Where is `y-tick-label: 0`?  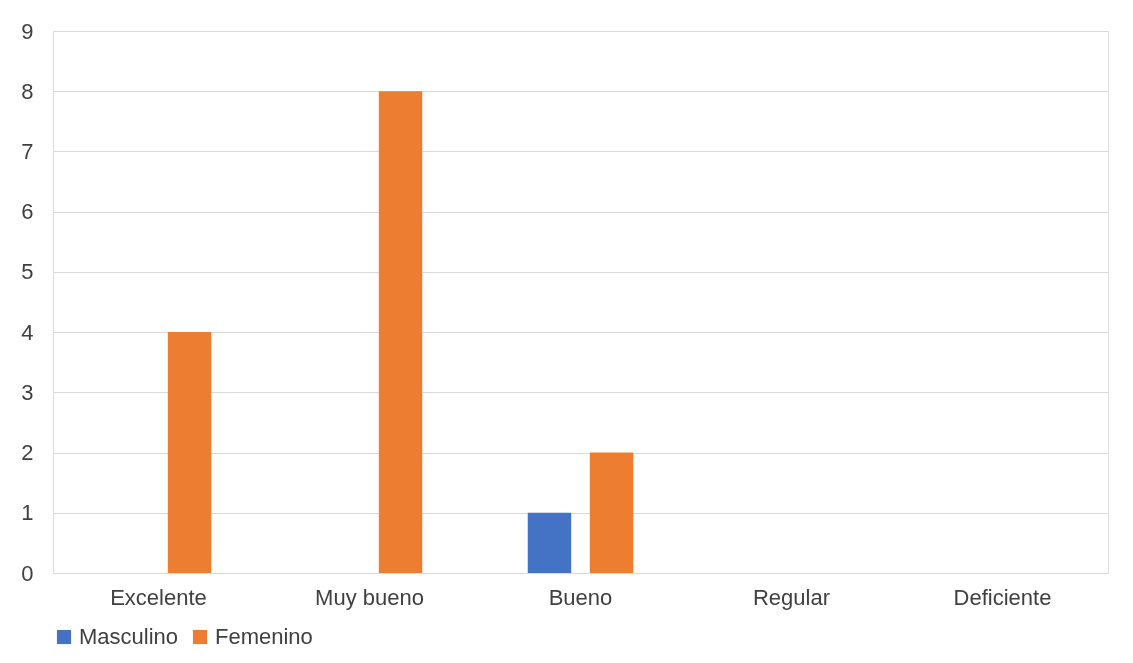 y-tick-label: 0 is located at coordinates (27, 573).